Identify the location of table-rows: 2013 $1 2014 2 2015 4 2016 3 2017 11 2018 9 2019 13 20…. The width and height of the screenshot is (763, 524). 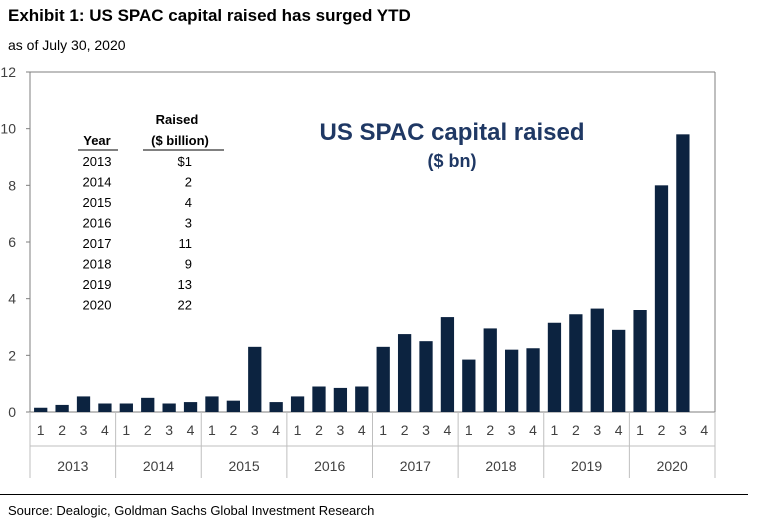
(137, 233).